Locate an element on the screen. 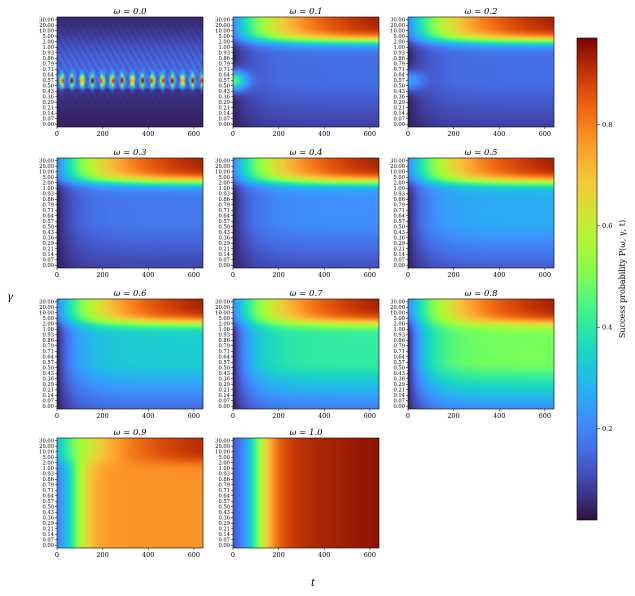  colorbar-label: Success probability P(ω, γ, t) is located at coordinates (622, 279).